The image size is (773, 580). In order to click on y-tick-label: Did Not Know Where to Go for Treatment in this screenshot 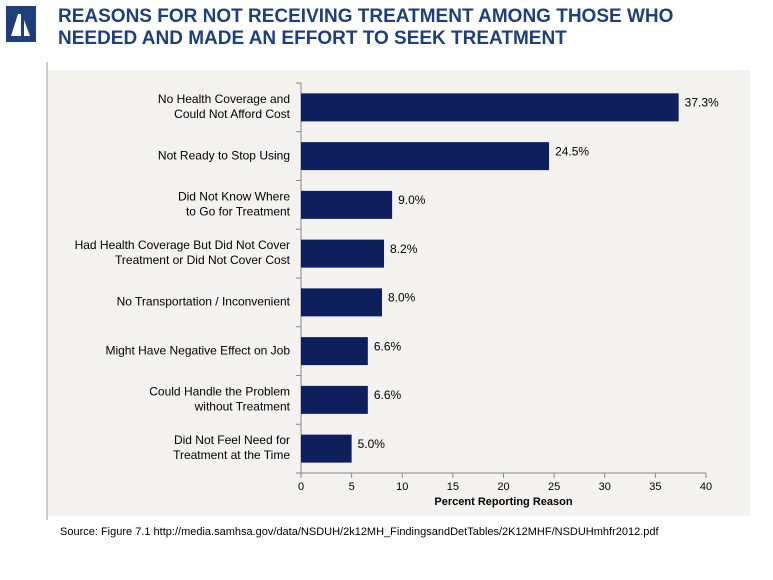, I will do `click(234, 204)`.